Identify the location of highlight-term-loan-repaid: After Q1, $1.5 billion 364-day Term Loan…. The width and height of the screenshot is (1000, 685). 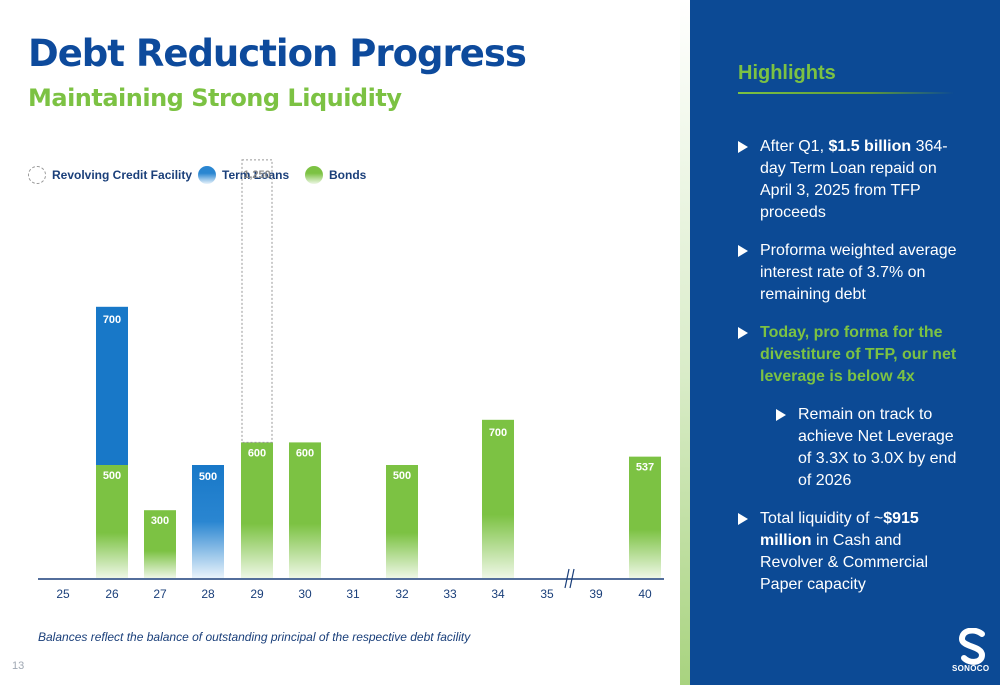
(853, 180).